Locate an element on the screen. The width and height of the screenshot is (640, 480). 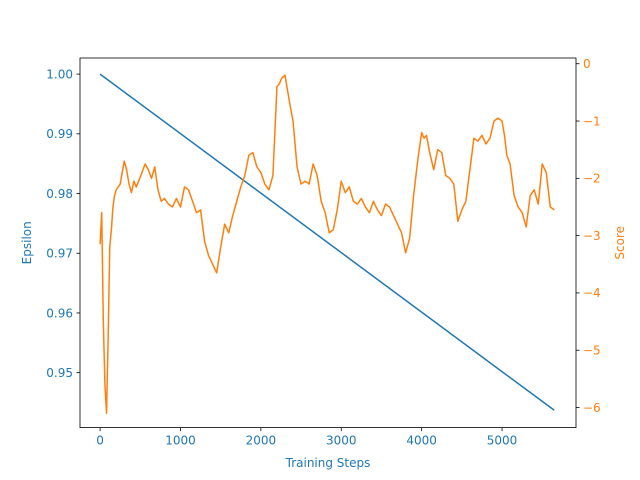
right-y-tick-label: −5 is located at coordinates (592, 351).